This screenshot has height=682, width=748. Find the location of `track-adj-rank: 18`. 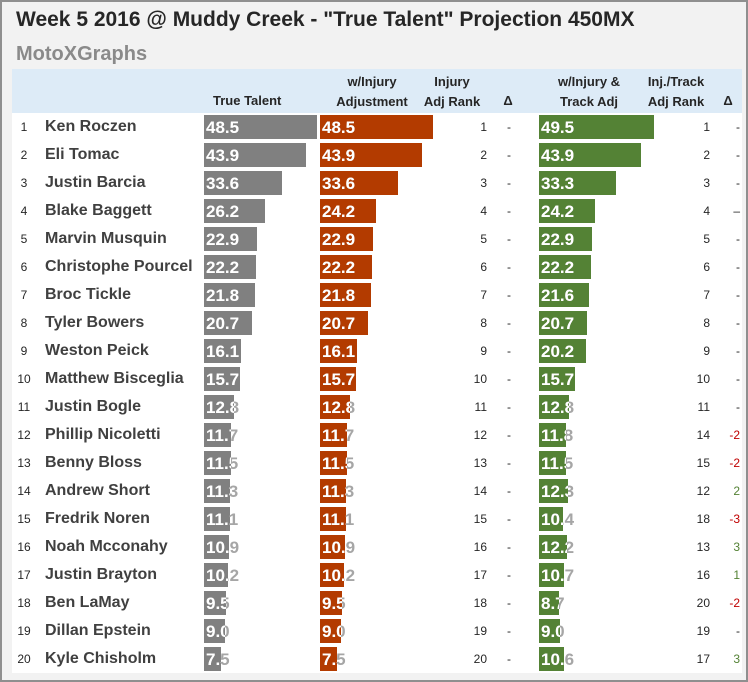

track-adj-rank: 18 is located at coordinates (703, 519).